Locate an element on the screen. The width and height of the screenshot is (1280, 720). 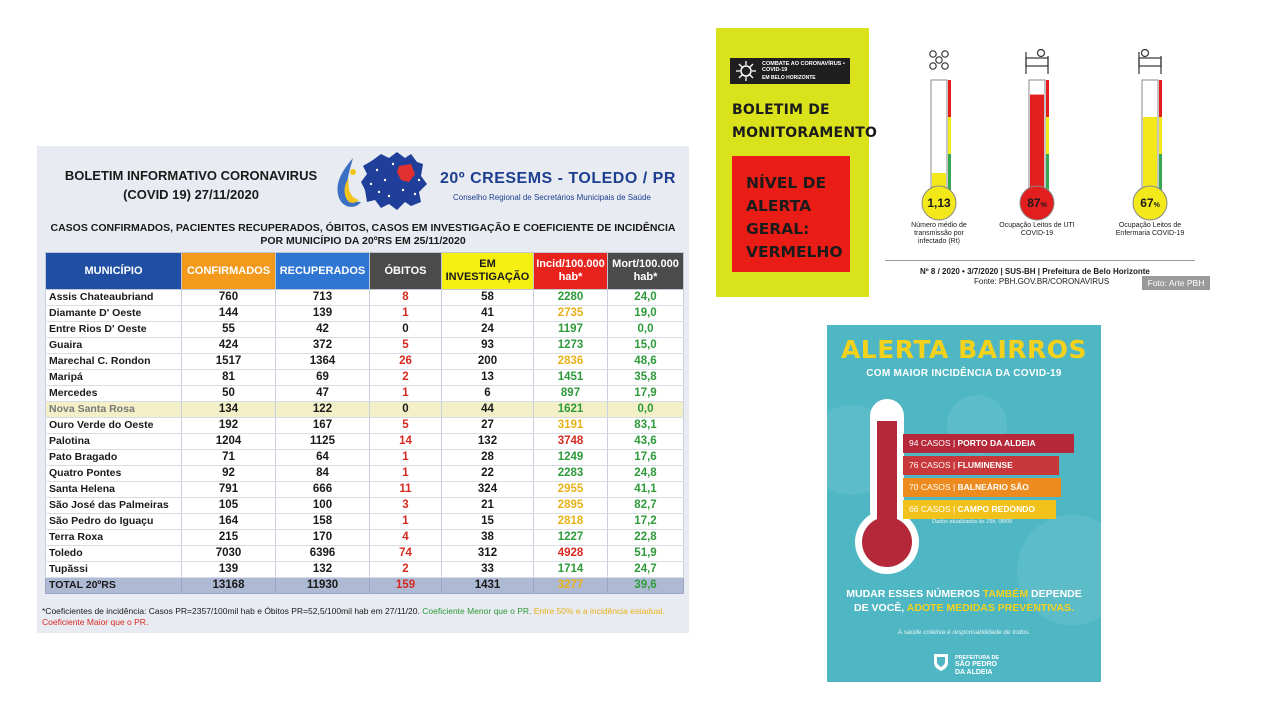
cell-incidencia: 2280 is located at coordinates (570, 297).